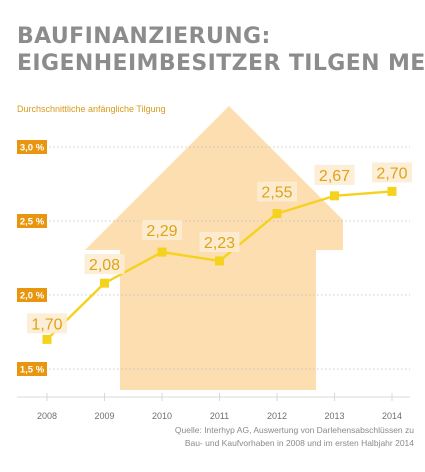  Describe the element at coordinates (144, 36) in the screenshot. I see `title-line-1: BAUFINANZIERUNG:` at that location.